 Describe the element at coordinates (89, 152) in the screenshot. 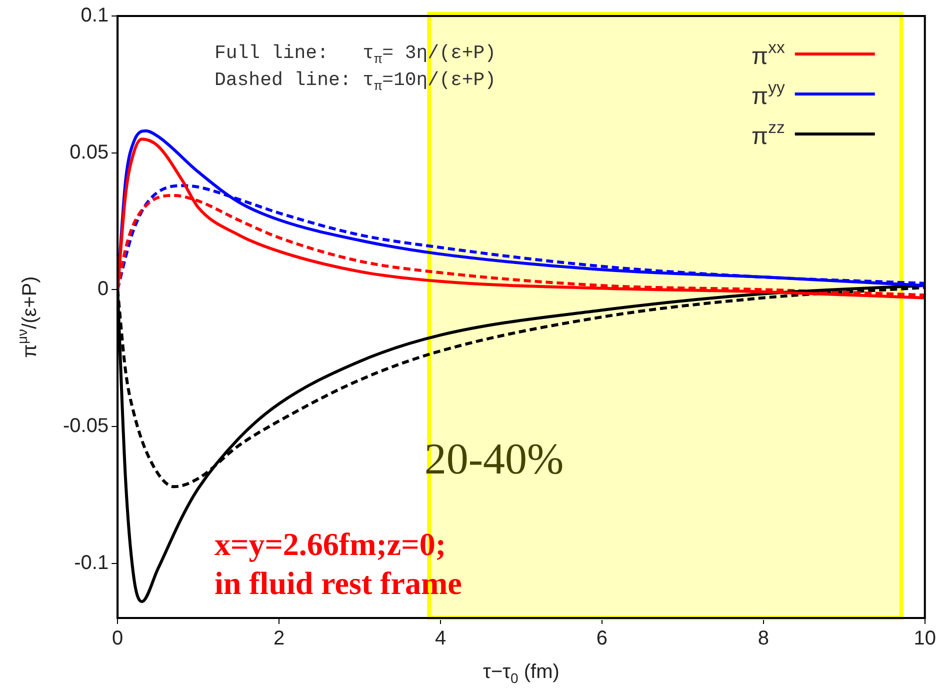

I see `y-tick-label: 0.05` at that location.